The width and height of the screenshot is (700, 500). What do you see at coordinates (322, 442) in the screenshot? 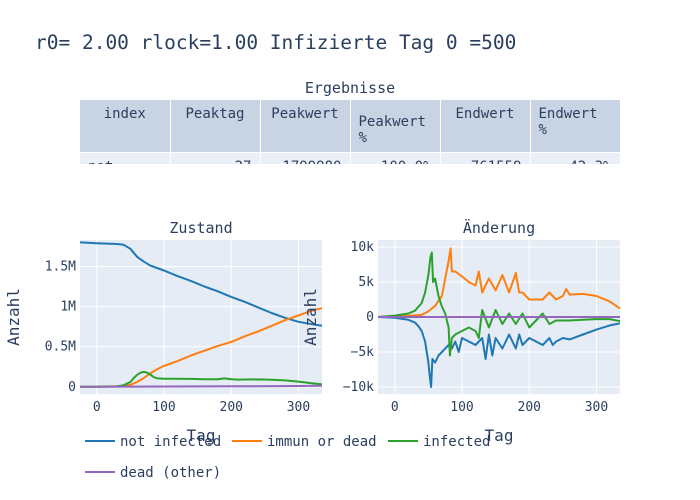
I see `legend-item: immun or dead` at bounding box center [322, 442].